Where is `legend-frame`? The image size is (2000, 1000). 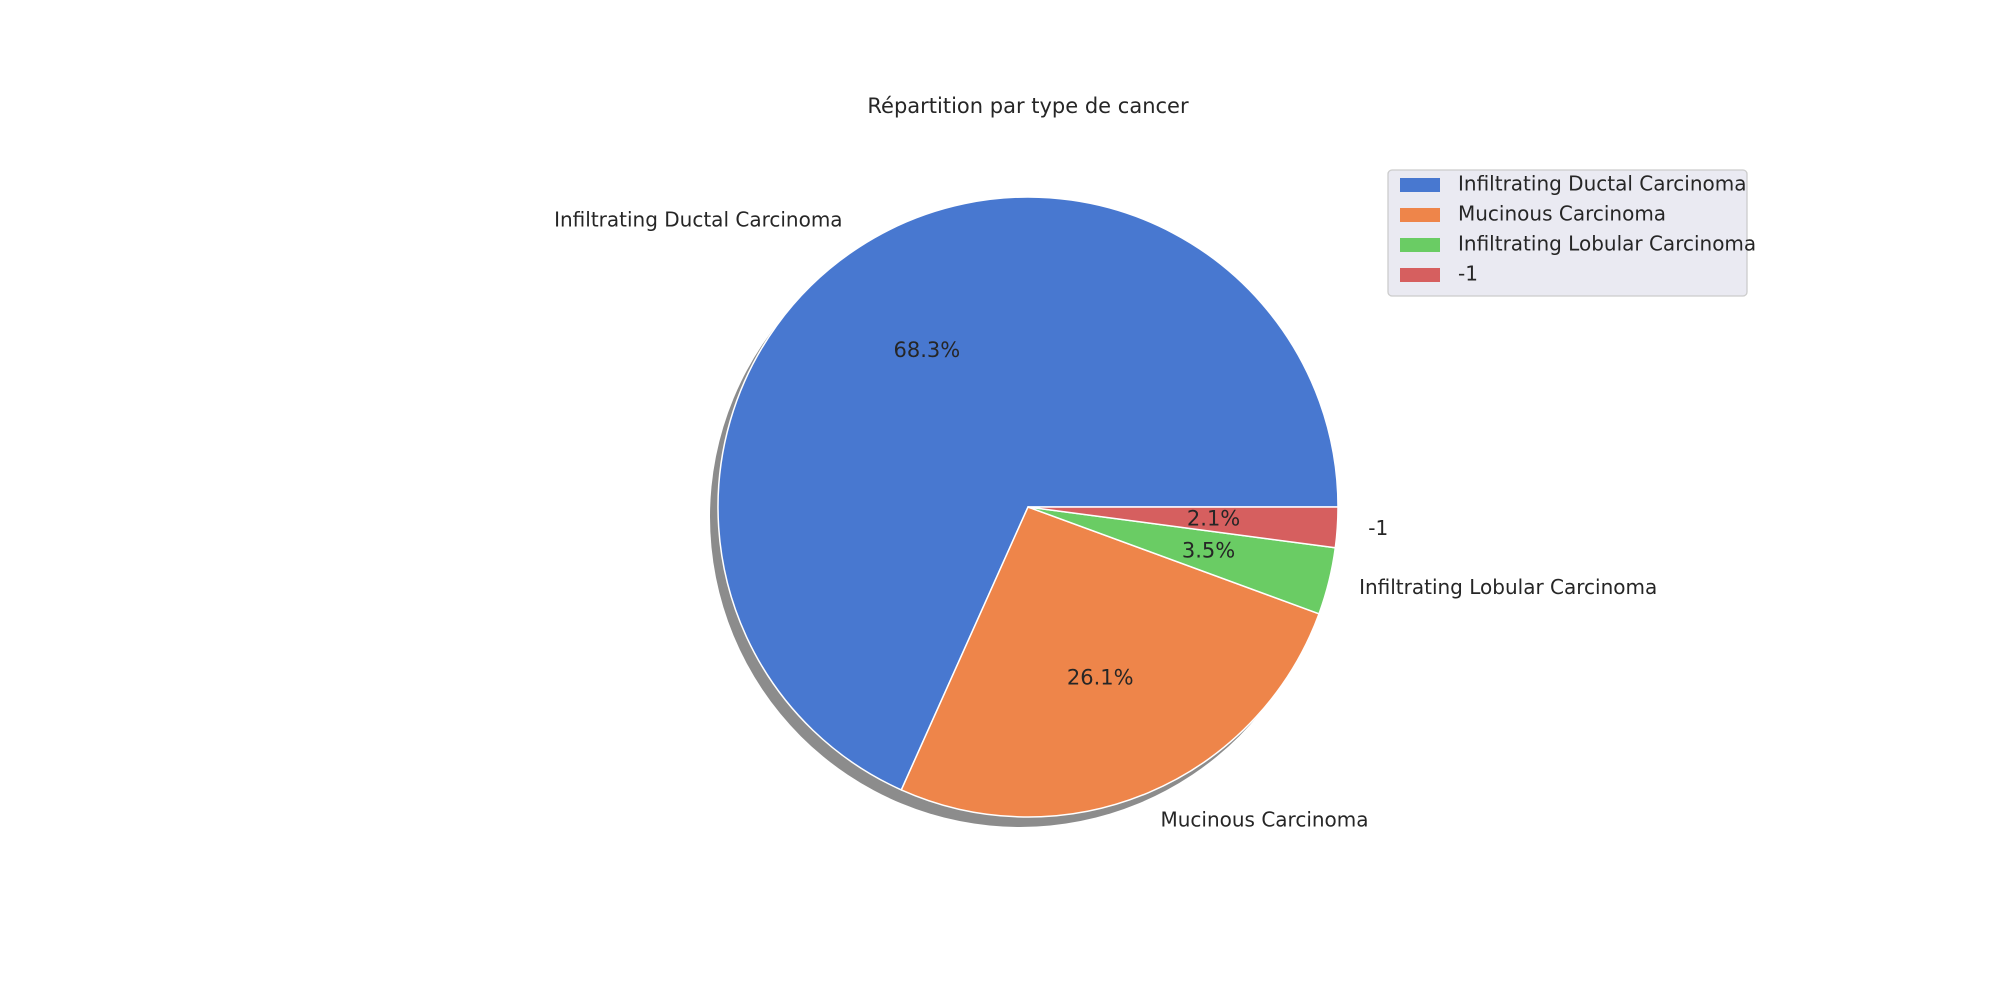 legend-frame is located at coordinates (1567, 233).